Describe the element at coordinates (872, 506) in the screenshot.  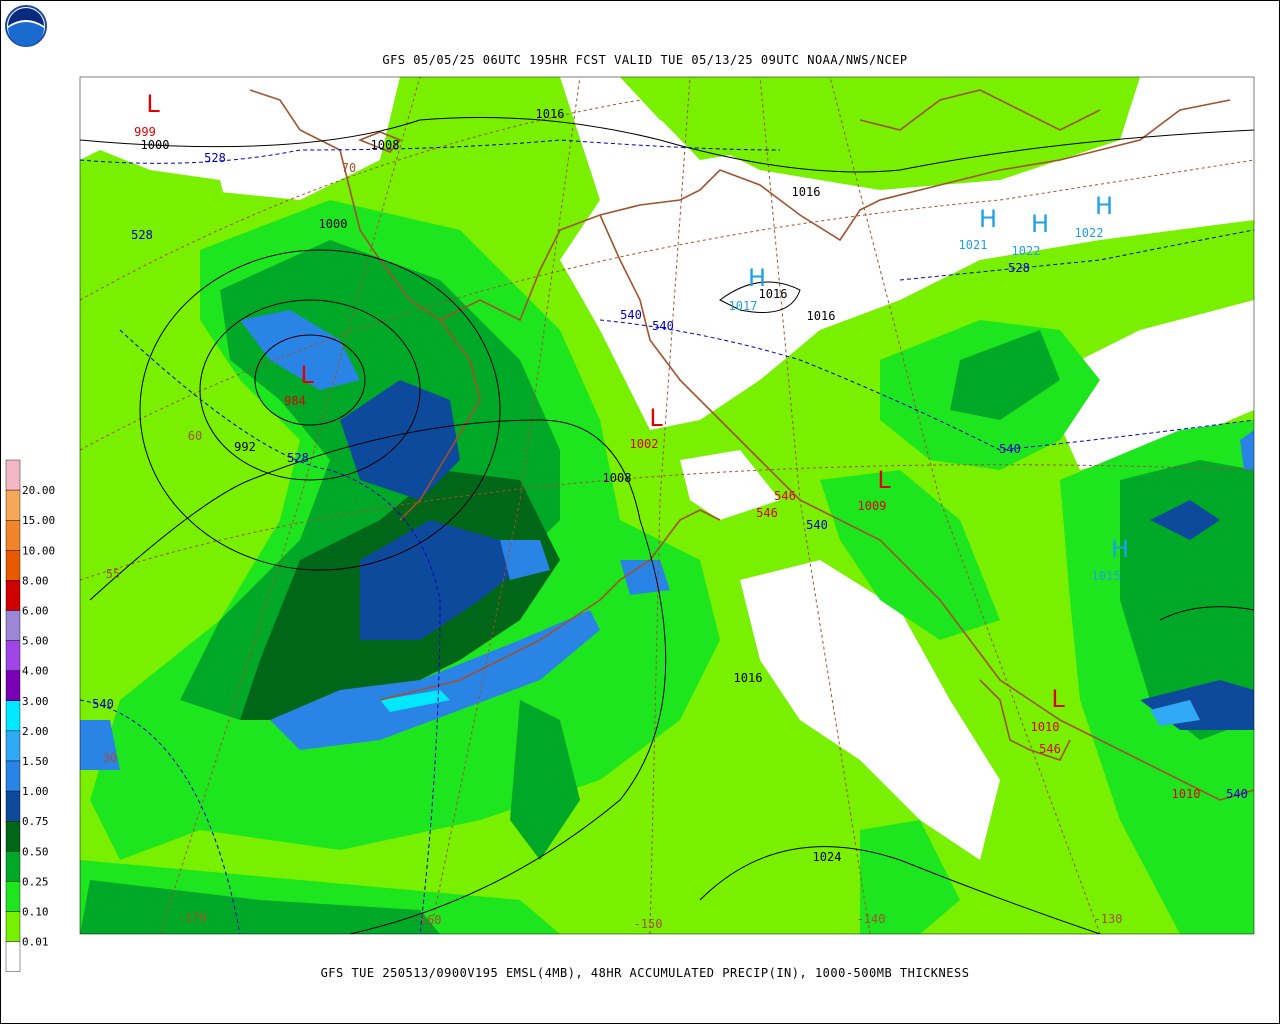
I see `contour-label: 1009` at that location.